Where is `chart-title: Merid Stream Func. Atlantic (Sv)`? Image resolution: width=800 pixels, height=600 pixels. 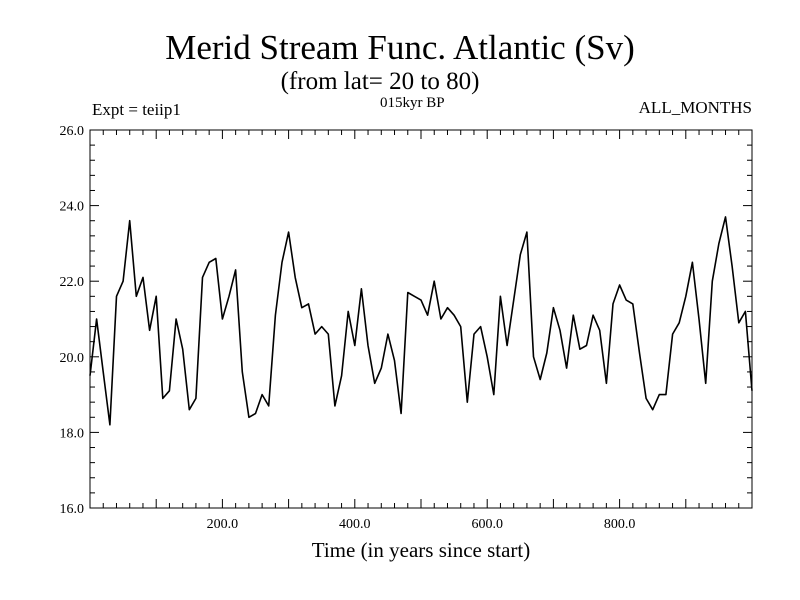 chart-title: Merid Stream Func. Atlantic (Sv) is located at coordinates (400, 47).